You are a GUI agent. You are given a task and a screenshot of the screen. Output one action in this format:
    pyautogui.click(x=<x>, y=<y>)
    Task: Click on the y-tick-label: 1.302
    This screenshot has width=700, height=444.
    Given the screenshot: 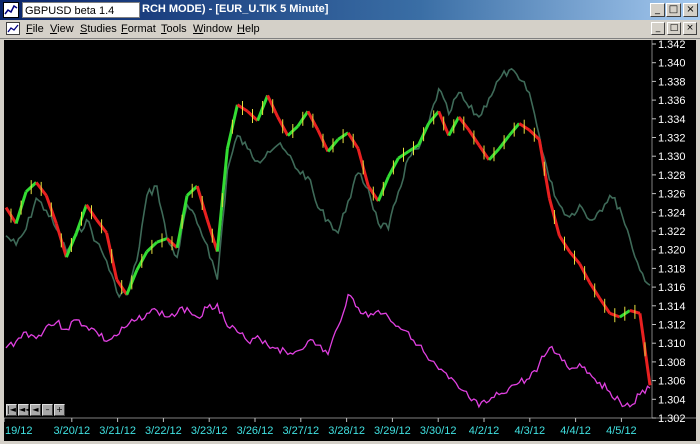 What is the action you would take?
    pyautogui.click(x=672, y=419)
    